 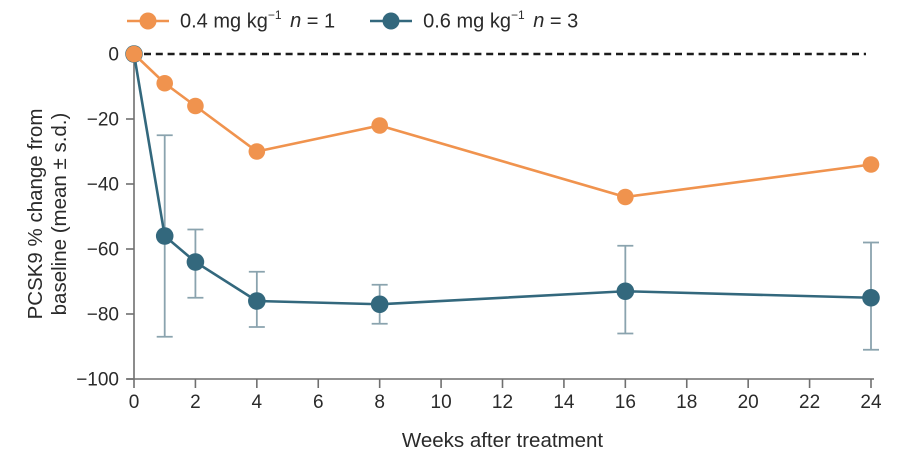 I want to click on x-tick-label: 14, so click(x=564, y=402).